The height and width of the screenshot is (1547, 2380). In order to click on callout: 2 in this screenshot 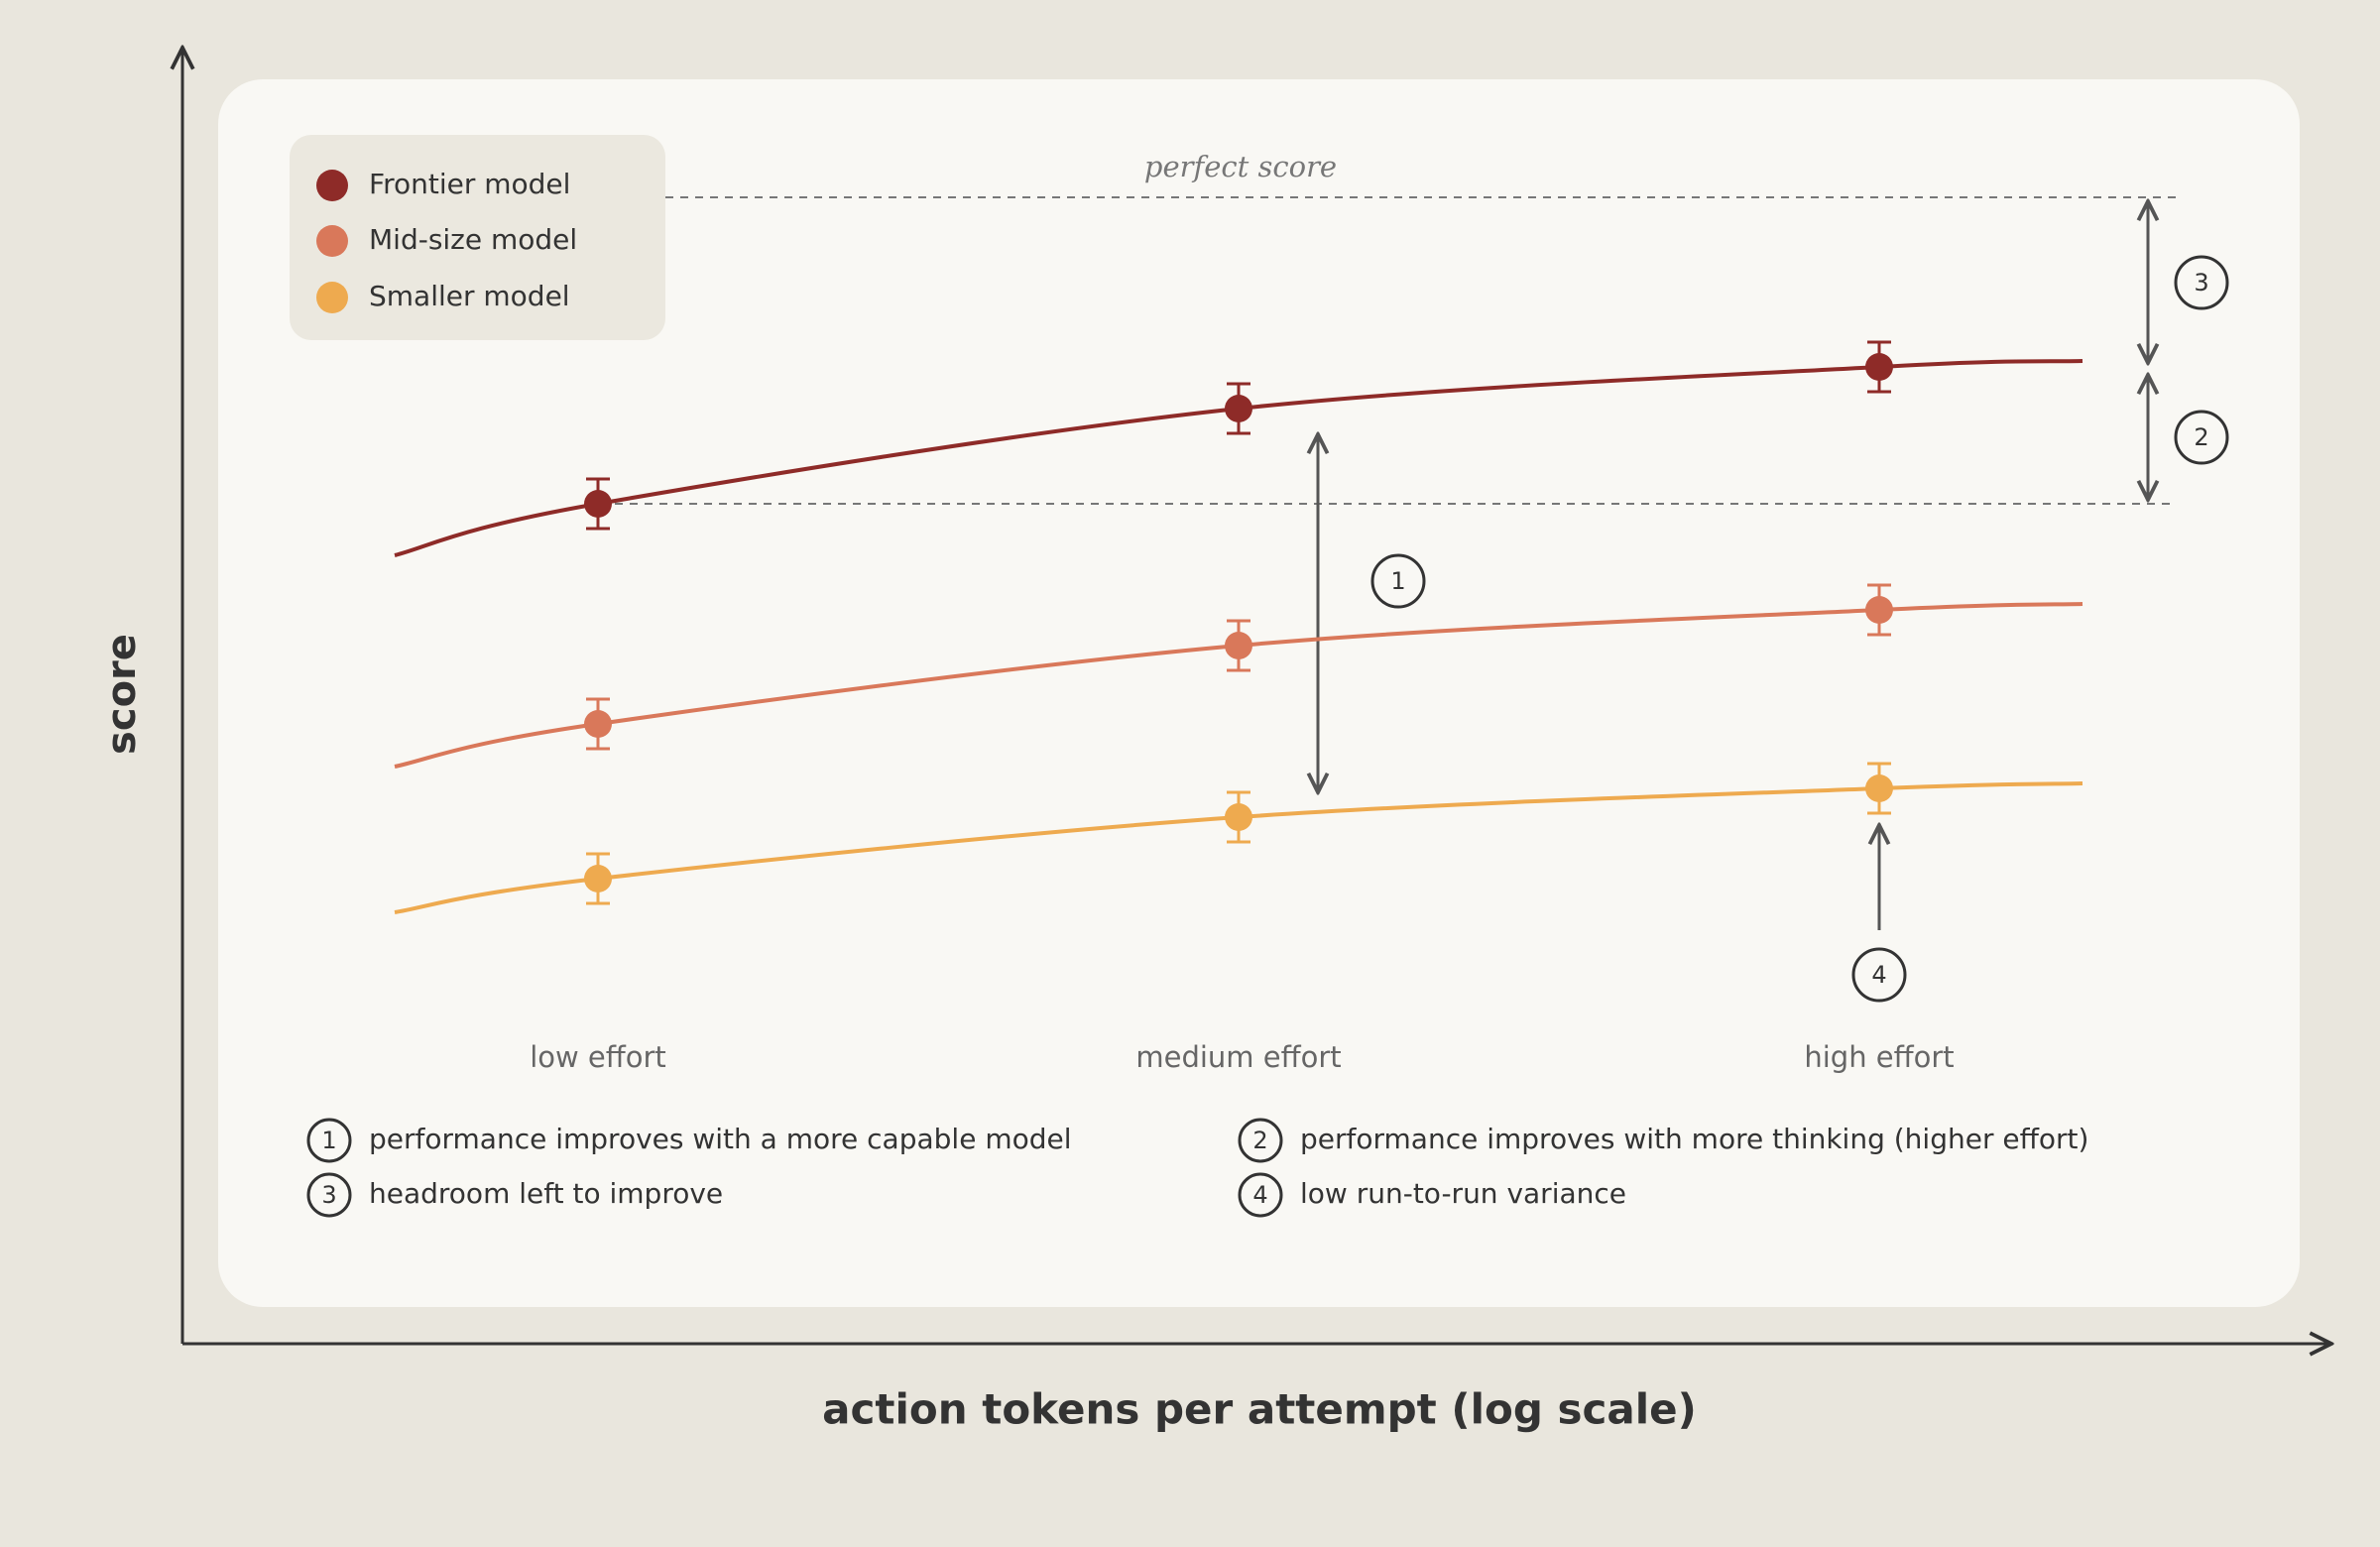, I will do `click(2201, 437)`.